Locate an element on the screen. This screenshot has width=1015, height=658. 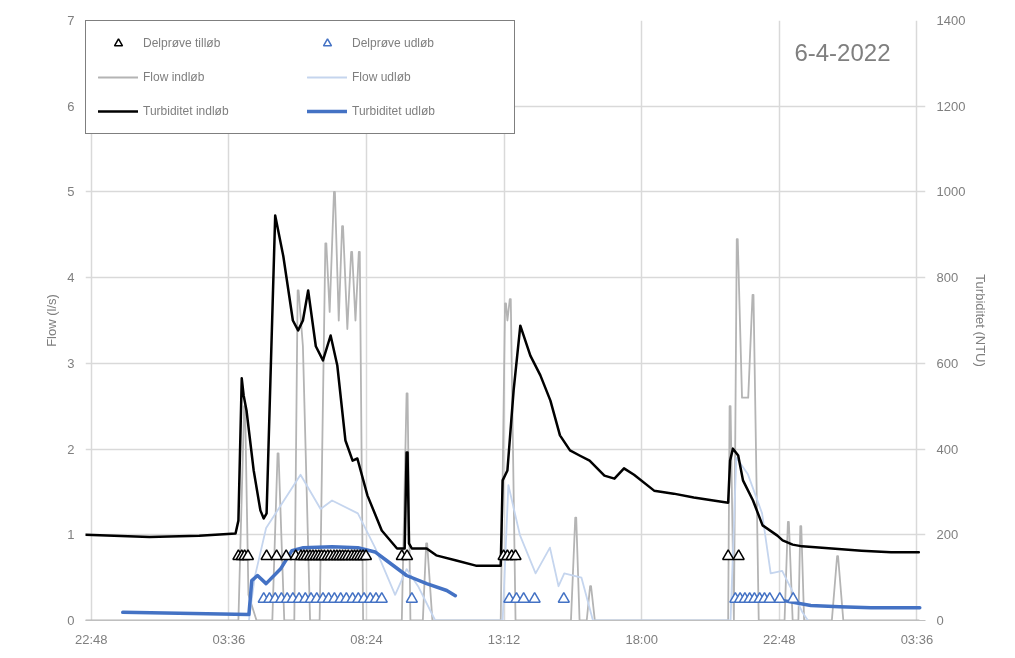
y-tick-label: 6 is located at coordinates (71, 106).